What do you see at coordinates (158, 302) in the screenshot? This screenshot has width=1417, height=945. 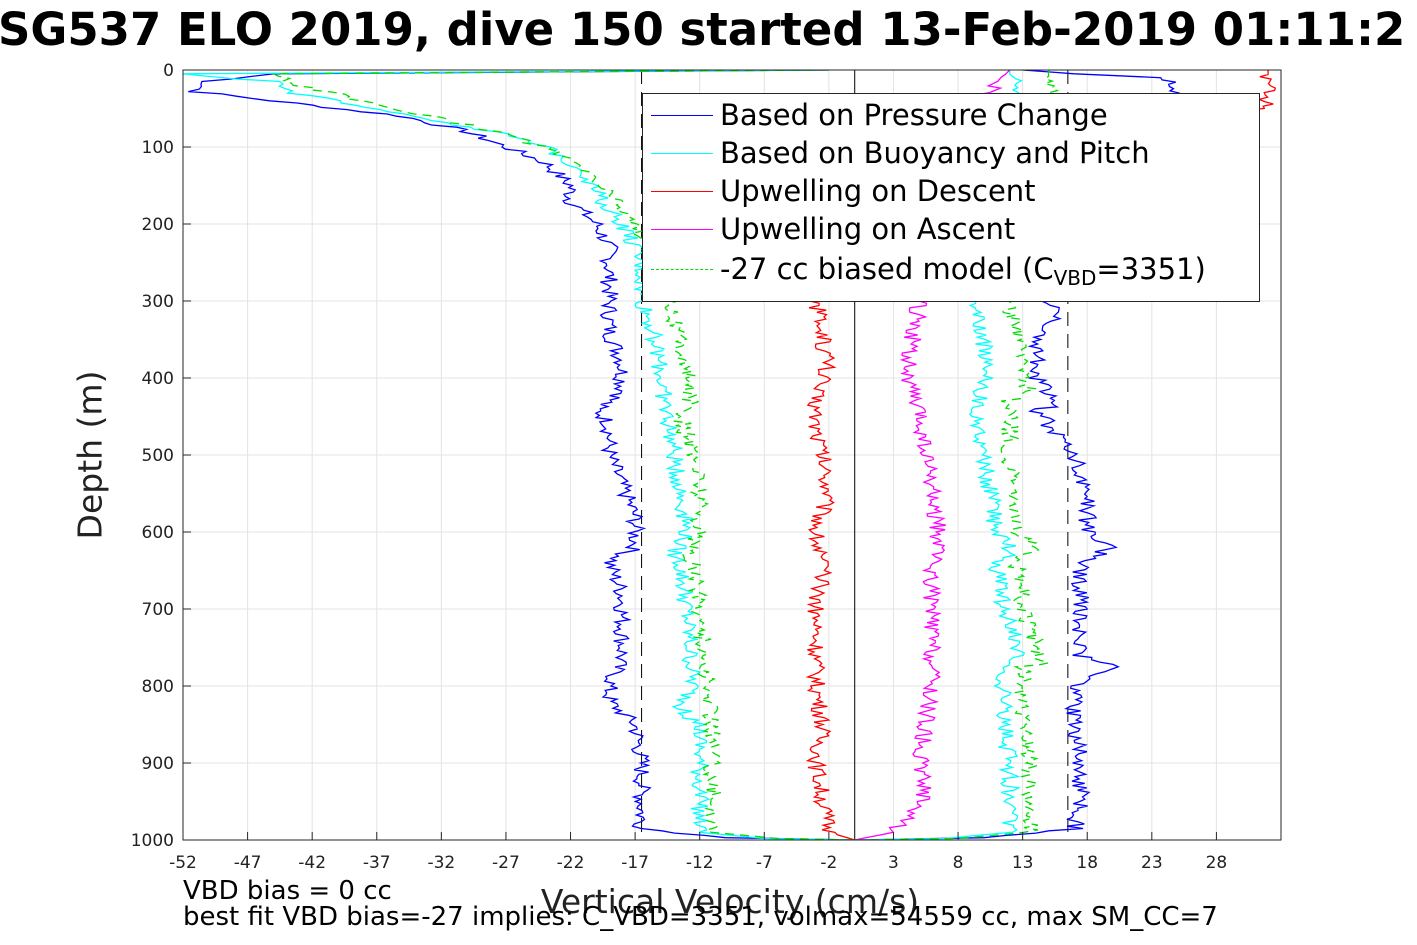 I see `y-tick-label: 300` at bounding box center [158, 302].